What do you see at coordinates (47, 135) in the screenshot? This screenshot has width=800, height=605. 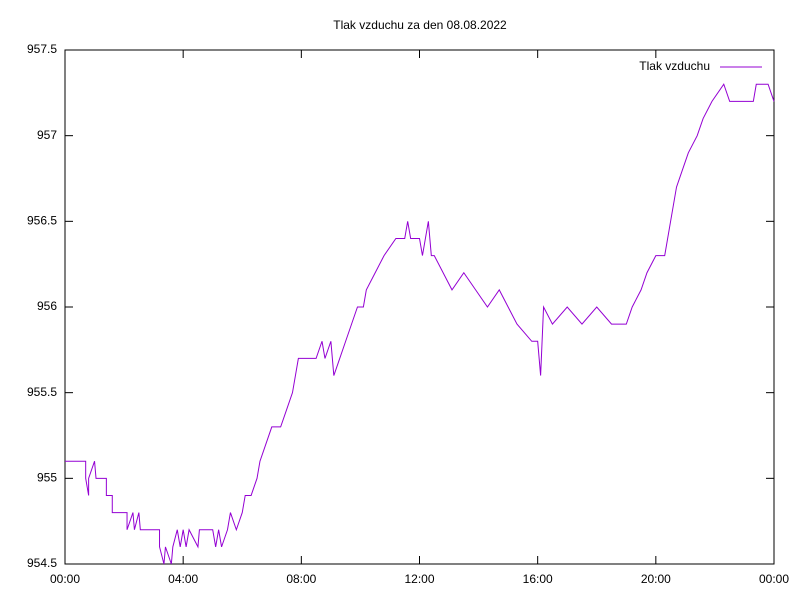 I see `y-tick-label: 957` at bounding box center [47, 135].